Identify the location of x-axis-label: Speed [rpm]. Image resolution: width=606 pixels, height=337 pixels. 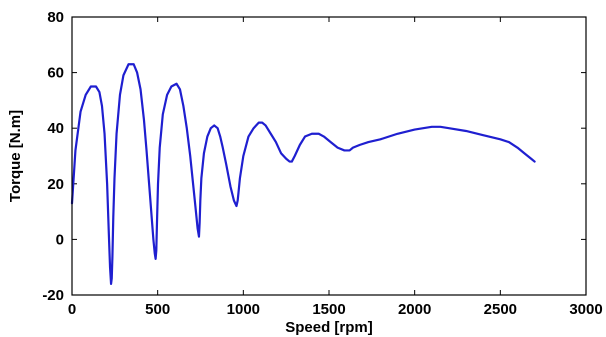
(329, 327).